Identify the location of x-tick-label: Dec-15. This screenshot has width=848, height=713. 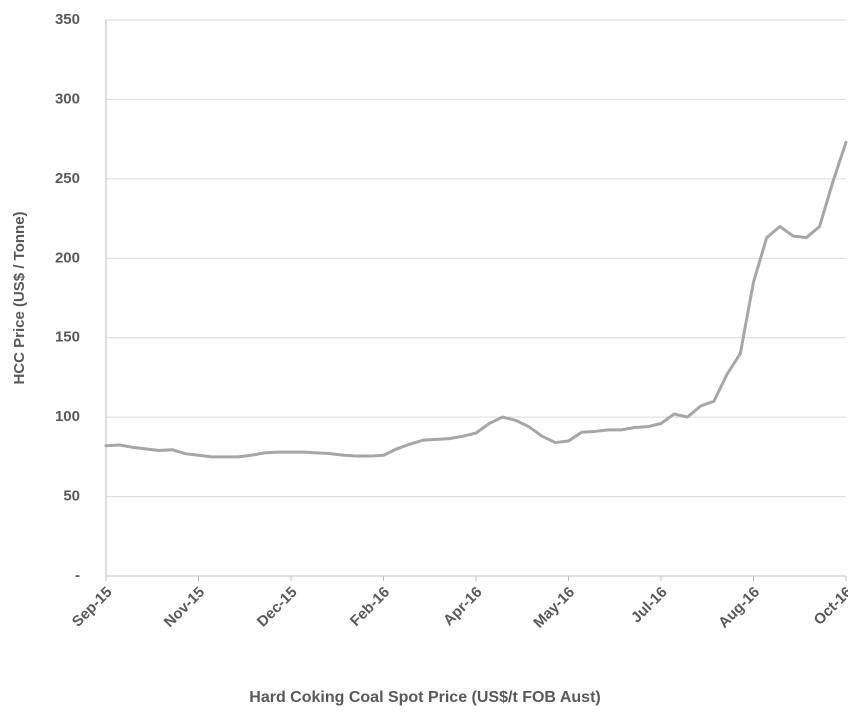
(277, 607).